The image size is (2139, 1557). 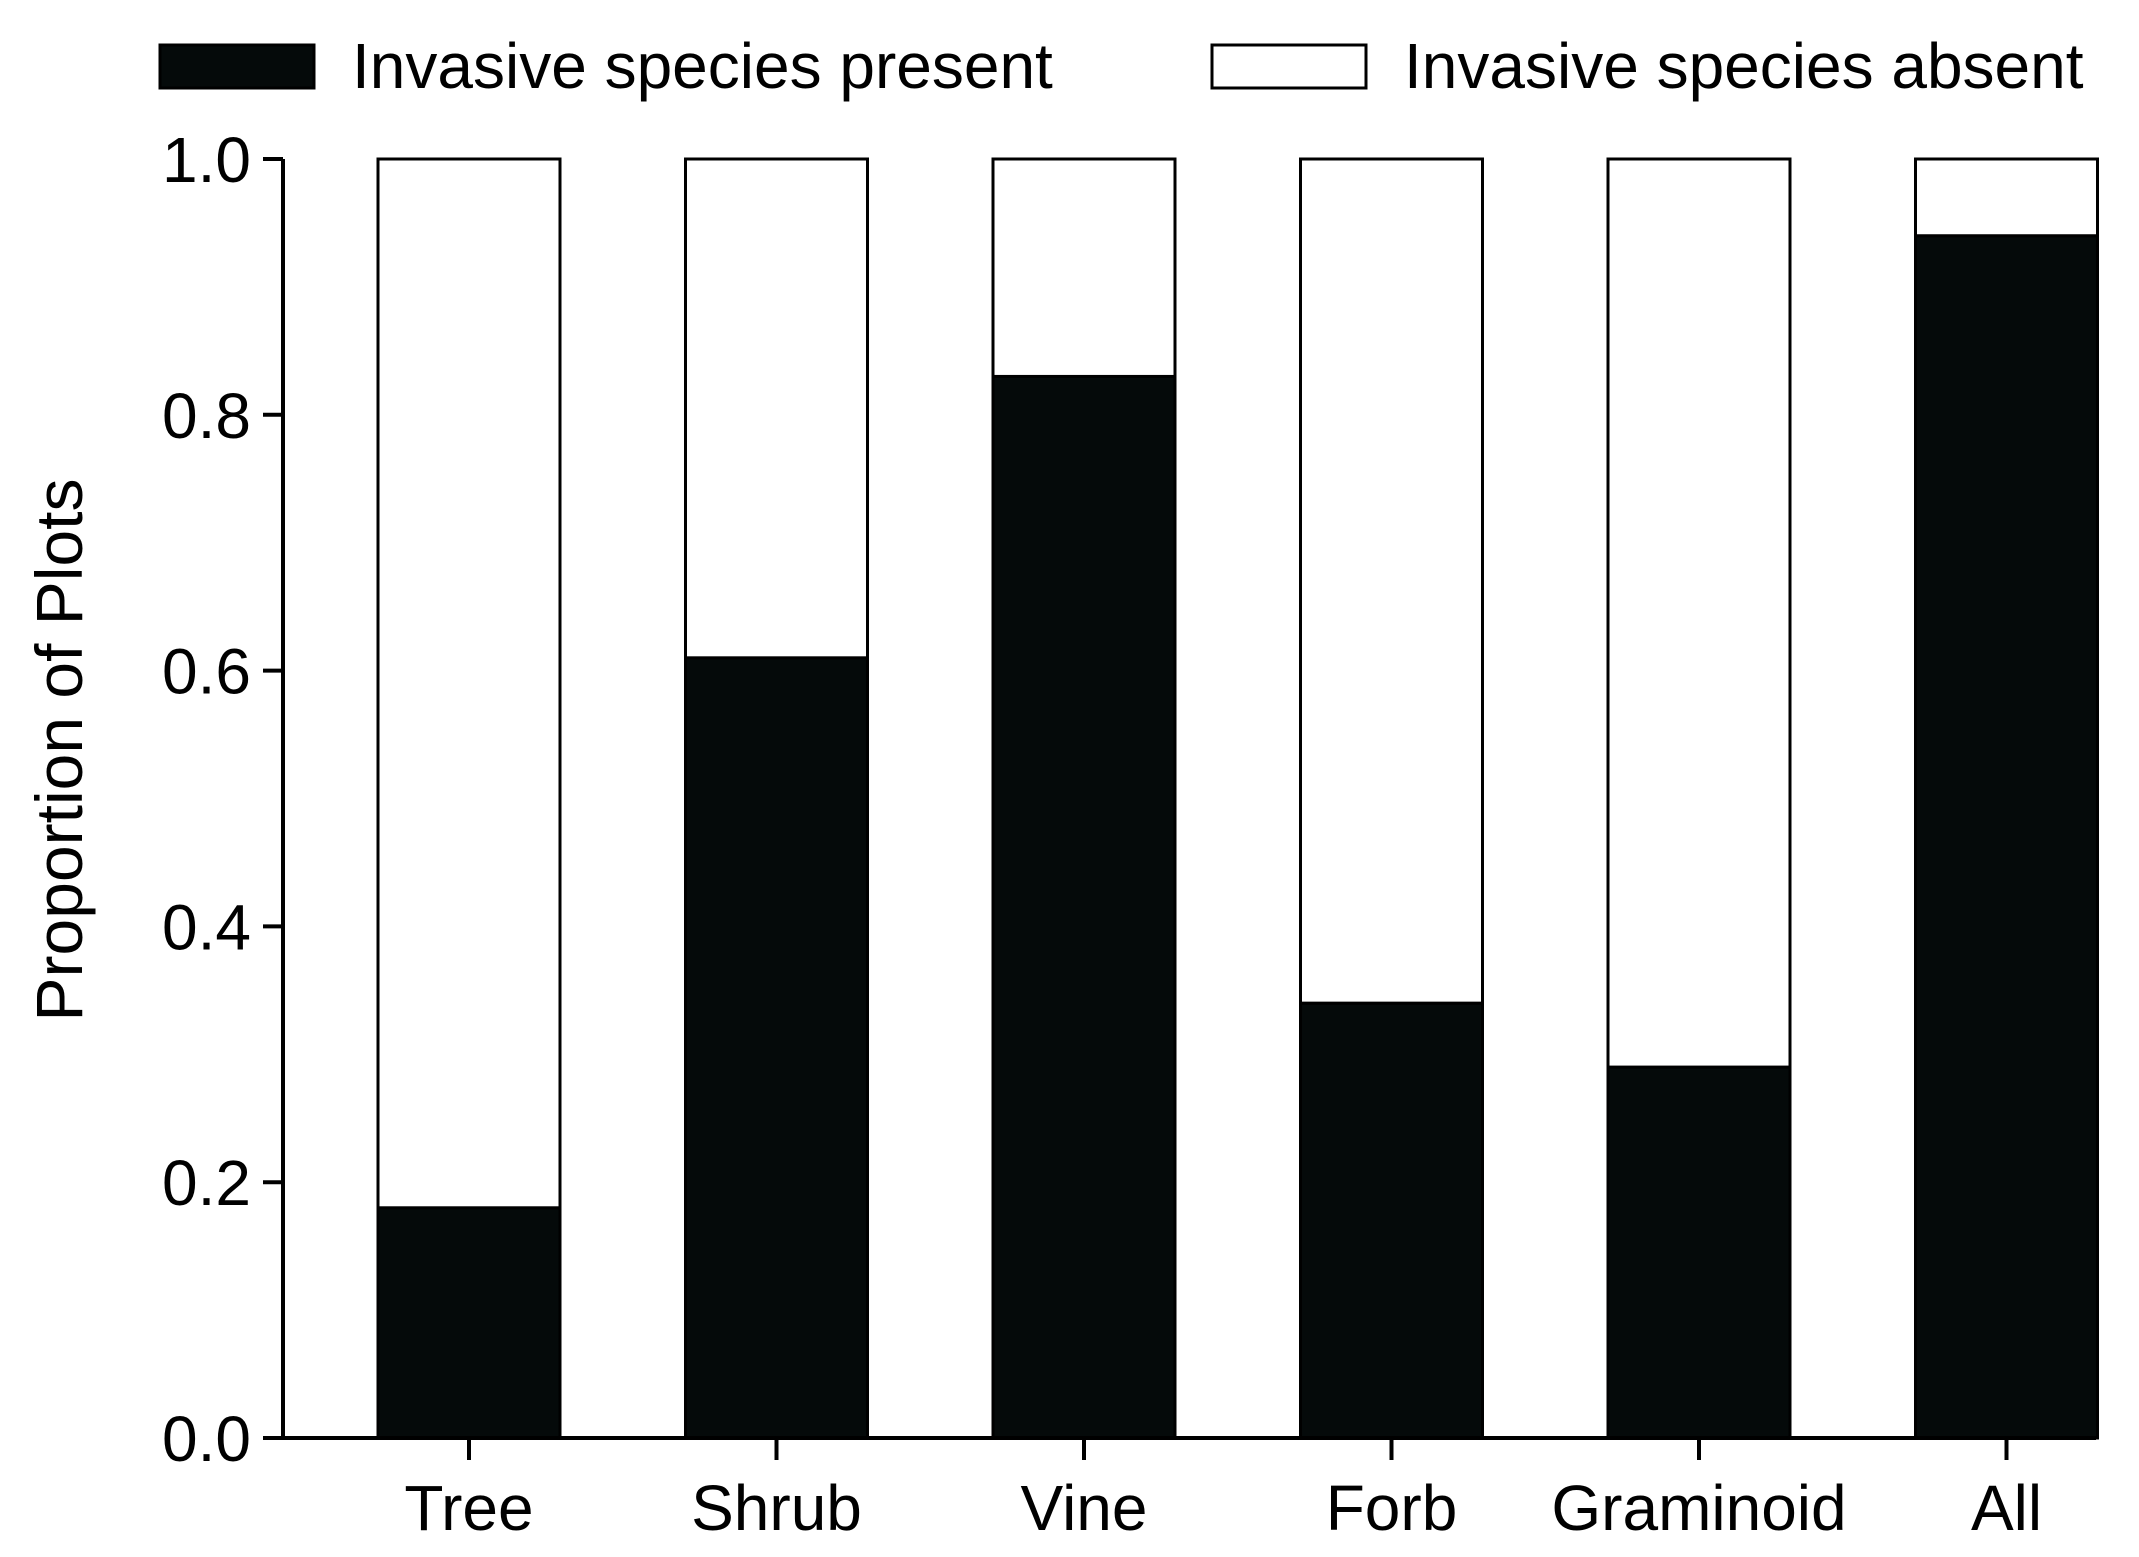 What do you see at coordinates (469, 1323) in the screenshot?
I see `bar-tree-present` at bounding box center [469, 1323].